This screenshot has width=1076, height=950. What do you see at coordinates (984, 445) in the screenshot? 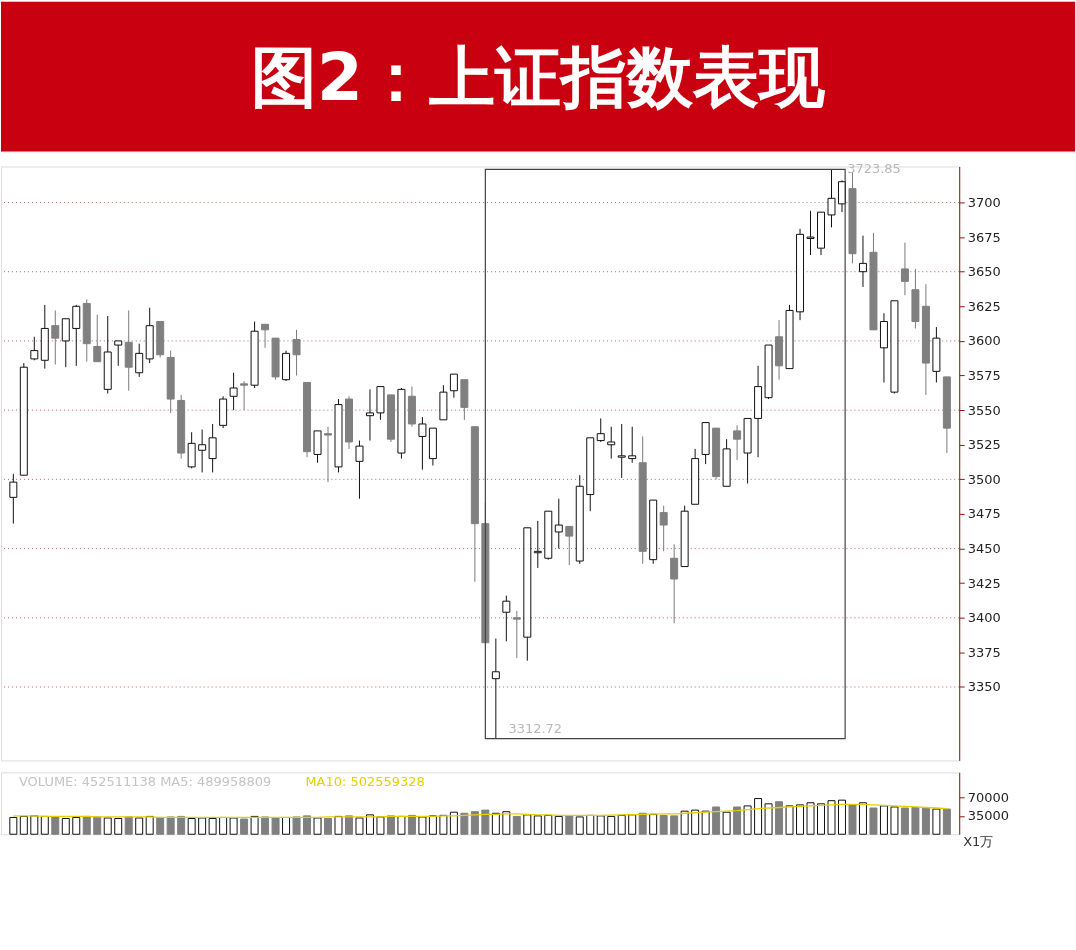
I see `y-tick-label: 3525` at bounding box center [984, 445].